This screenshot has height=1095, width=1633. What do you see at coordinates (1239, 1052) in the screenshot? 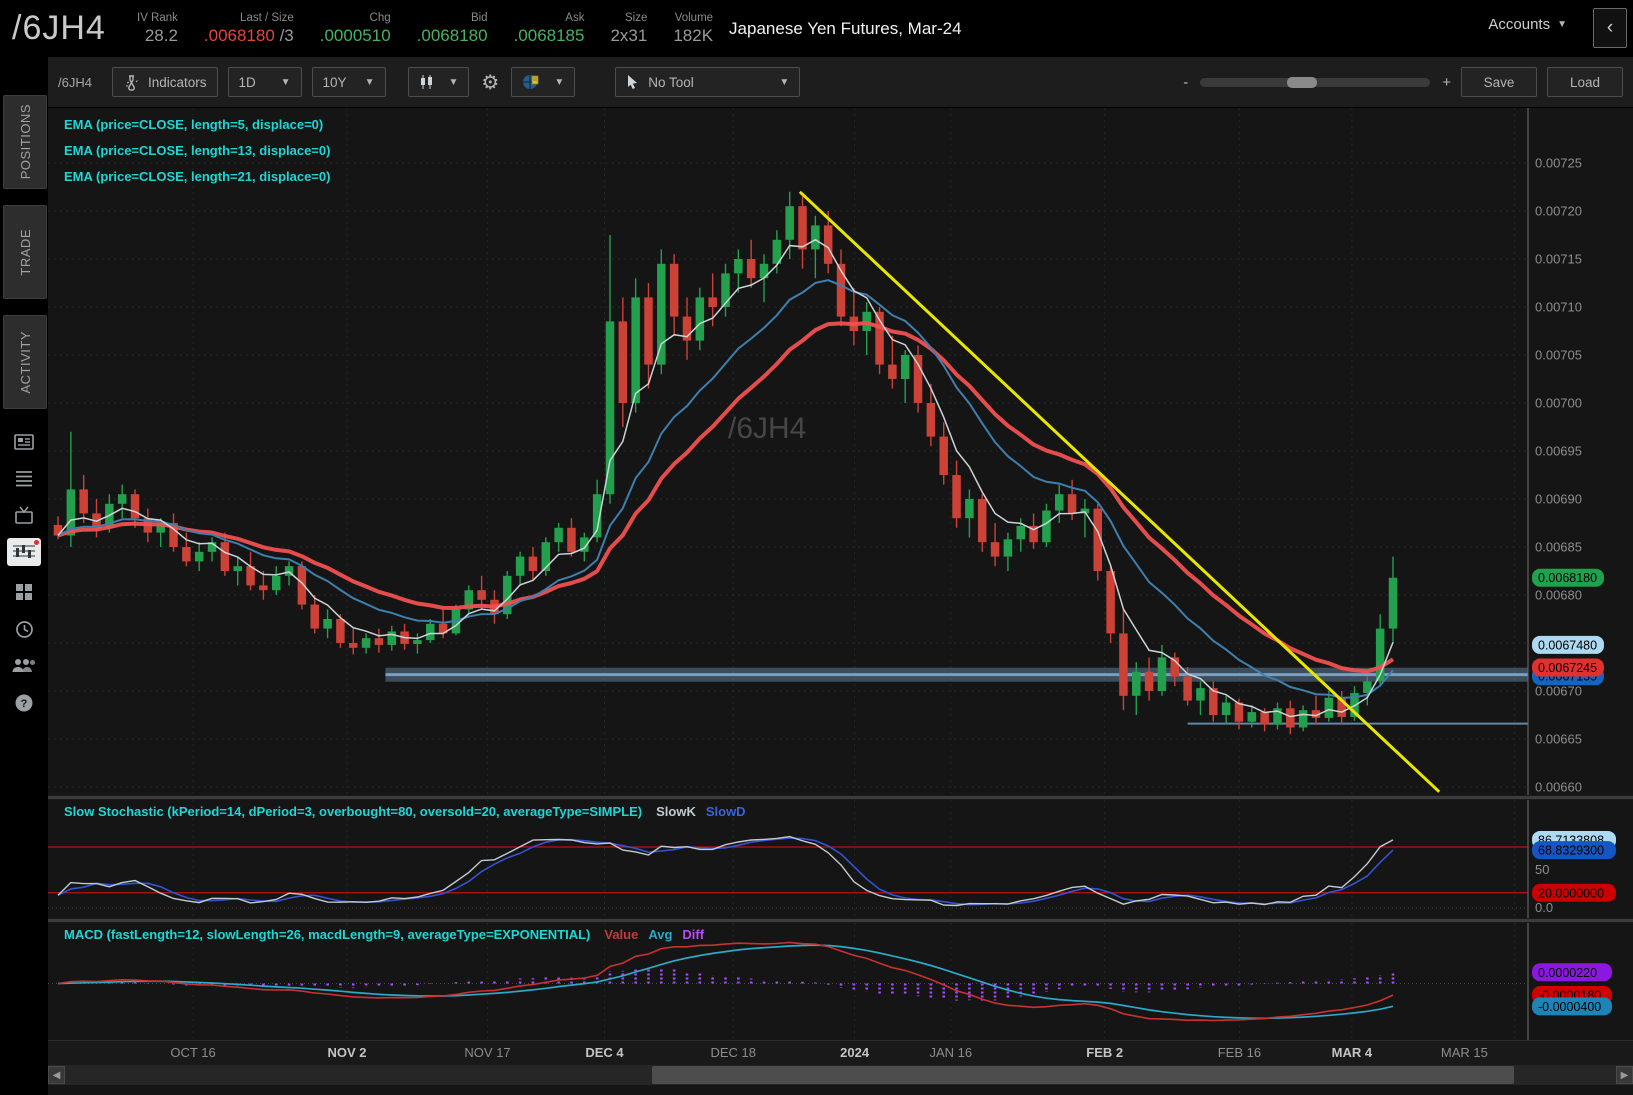
I see `time-axis-label: FEB 16` at bounding box center [1239, 1052].